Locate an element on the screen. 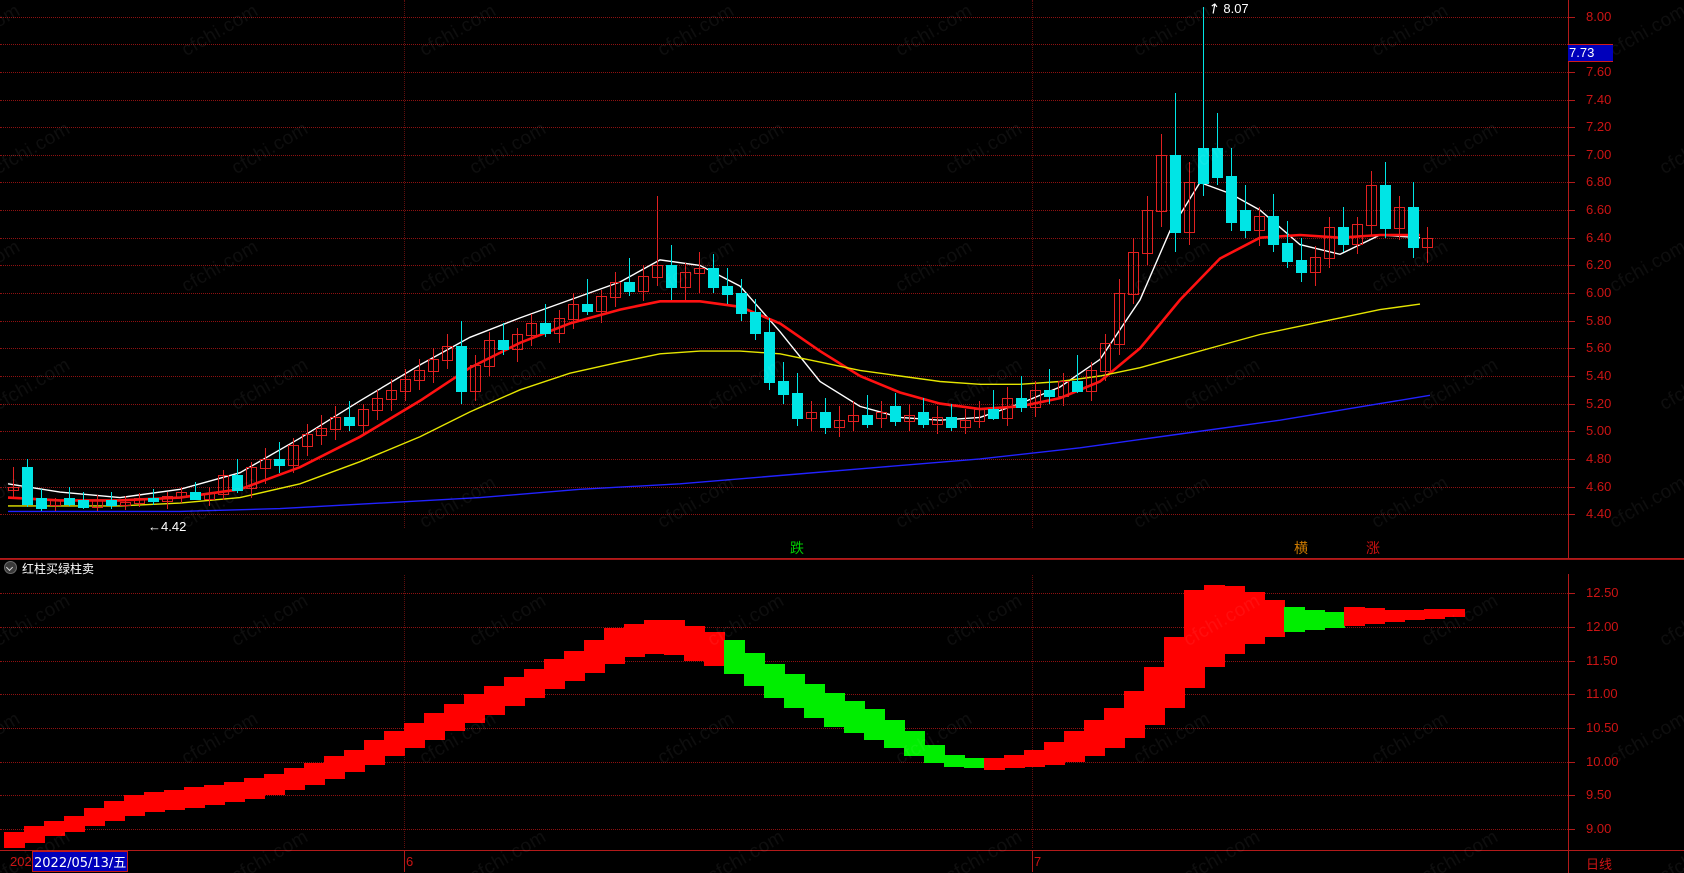 The image size is (1684, 873). indicator-axis-label: 12.50 is located at coordinates (1602, 593).